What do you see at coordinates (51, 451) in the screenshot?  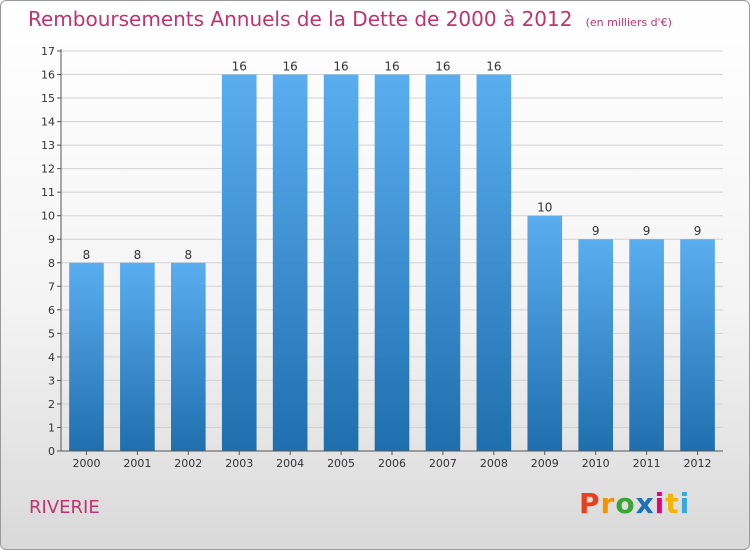 I see `y-tick-label: 0` at bounding box center [51, 451].